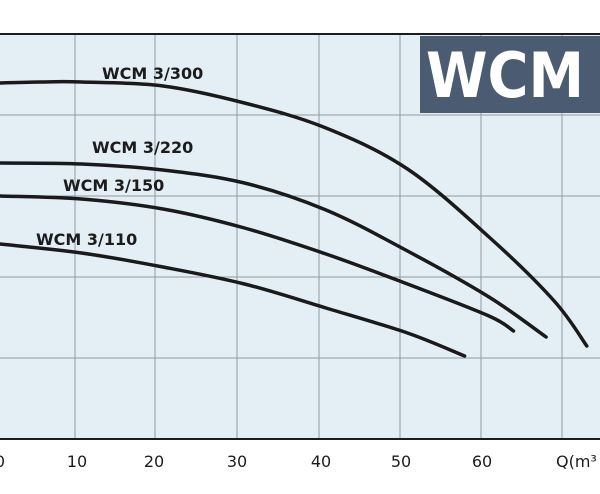 Image resolution: width=600 pixels, height=494 pixels. What do you see at coordinates (321, 461) in the screenshot?
I see `x-tick-label: 40` at bounding box center [321, 461].